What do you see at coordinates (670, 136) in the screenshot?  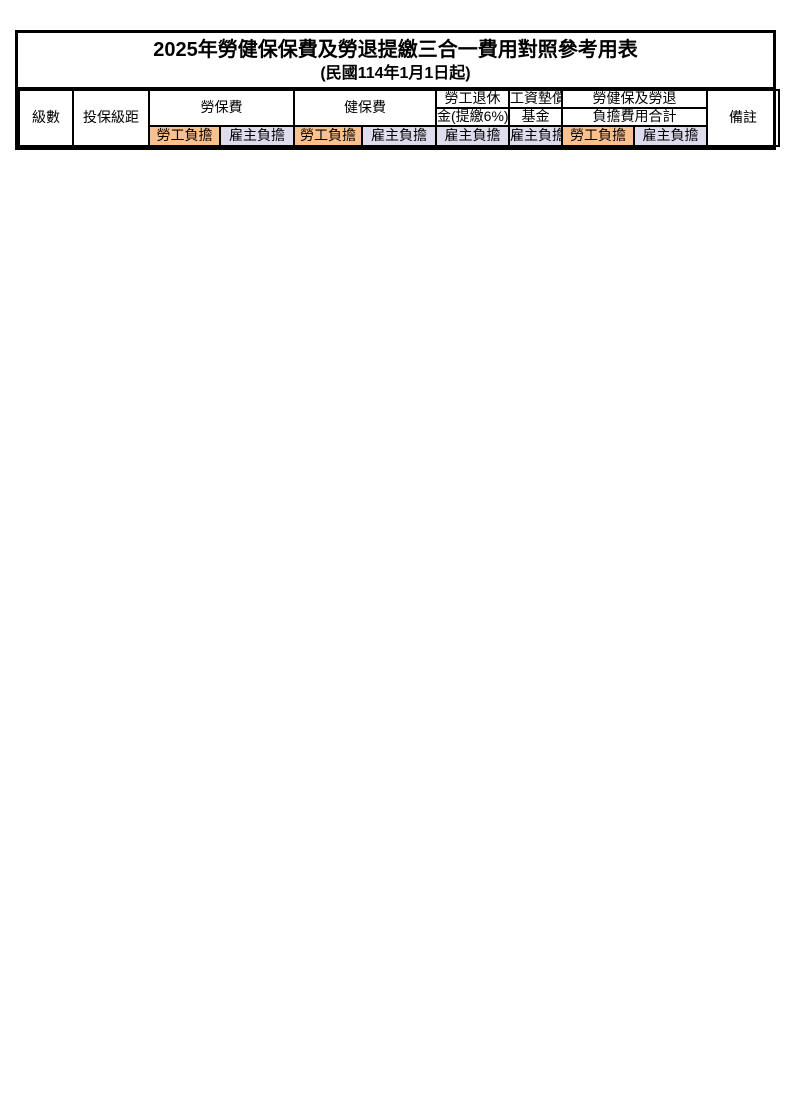 I see `subheader-total-employer: 雇主負擔` at bounding box center [670, 136].